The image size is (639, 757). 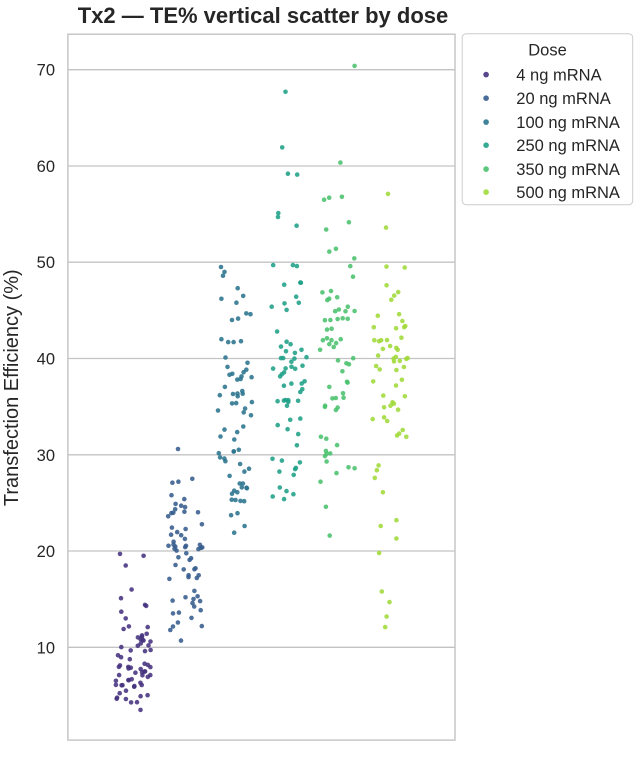 What do you see at coordinates (558, 76) in the screenshot?
I see `svg-text: 4 ng mRNA` at bounding box center [558, 76].